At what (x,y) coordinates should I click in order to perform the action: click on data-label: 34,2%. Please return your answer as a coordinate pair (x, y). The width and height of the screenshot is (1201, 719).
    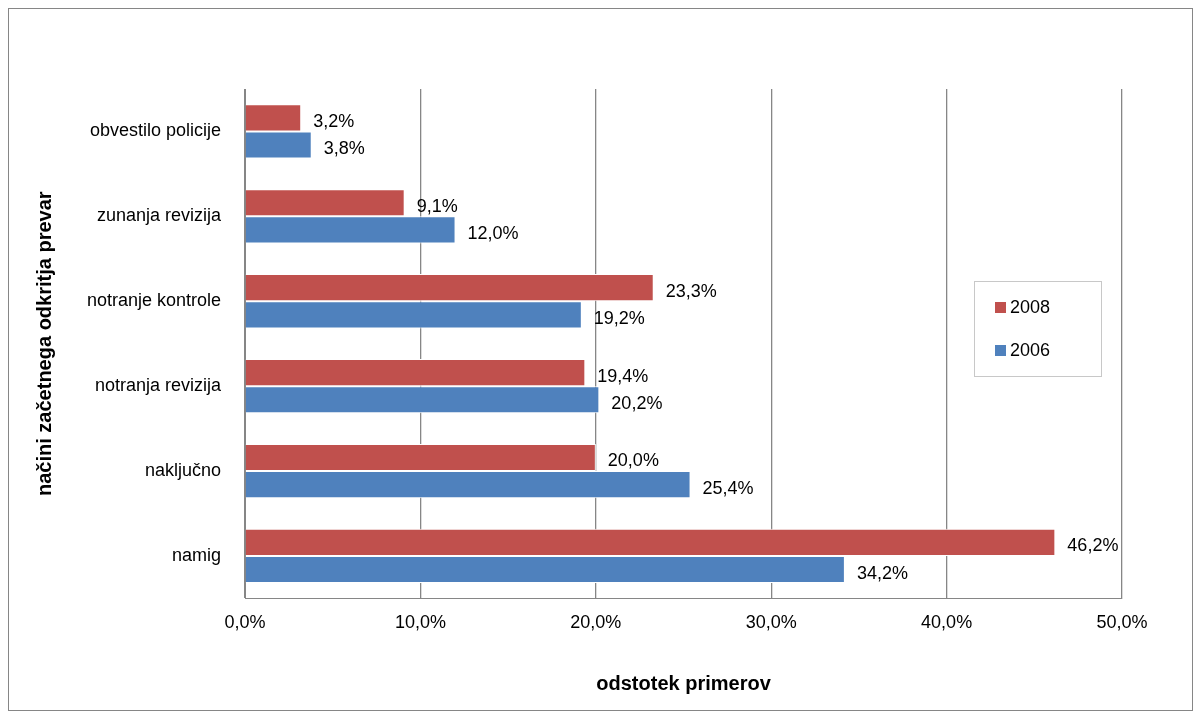
    Looking at the image, I should click on (882, 572).